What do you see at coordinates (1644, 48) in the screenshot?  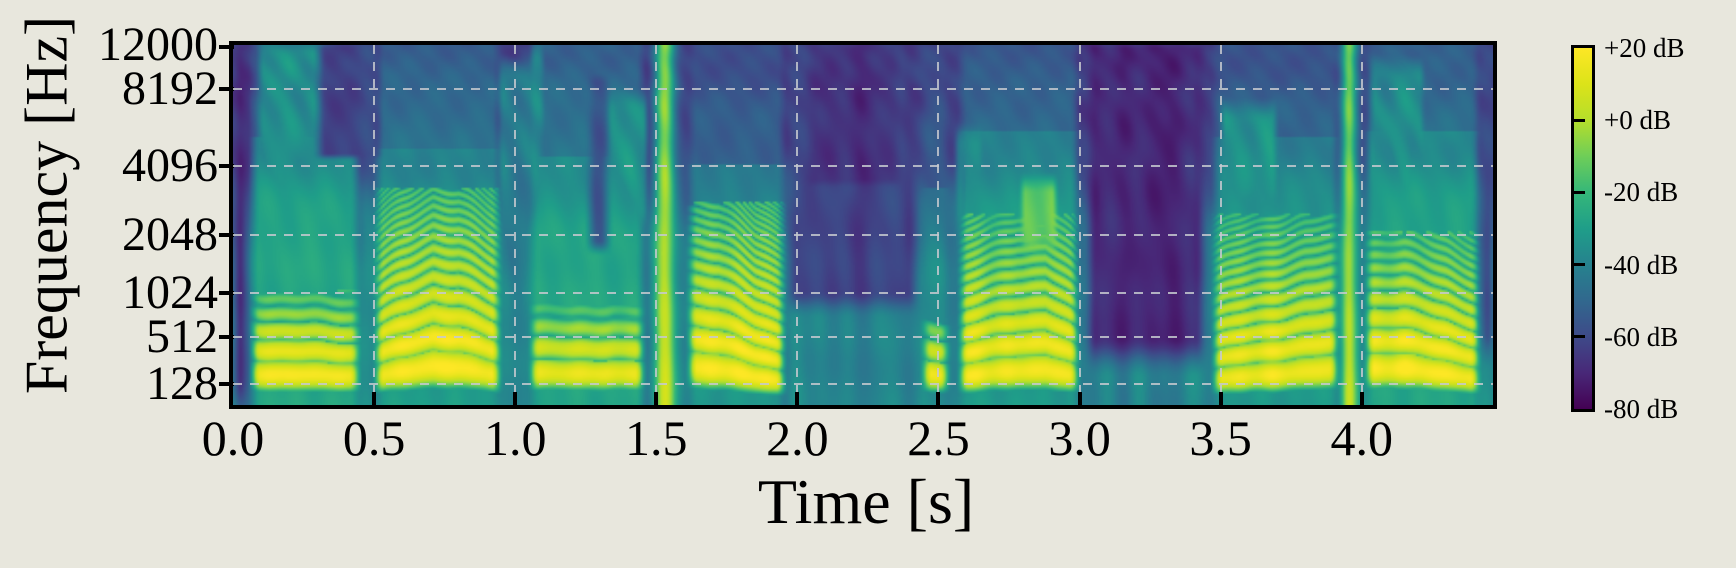 I see `colorbar-tick-label: +20 dB` at bounding box center [1644, 48].